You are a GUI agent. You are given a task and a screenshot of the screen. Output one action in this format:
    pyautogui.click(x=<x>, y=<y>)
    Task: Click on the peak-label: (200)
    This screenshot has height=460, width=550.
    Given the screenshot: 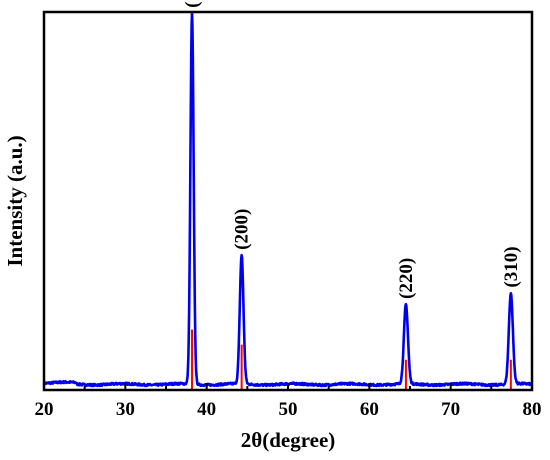 What is the action you would take?
    pyautogui.click(x=242, y=229)
    